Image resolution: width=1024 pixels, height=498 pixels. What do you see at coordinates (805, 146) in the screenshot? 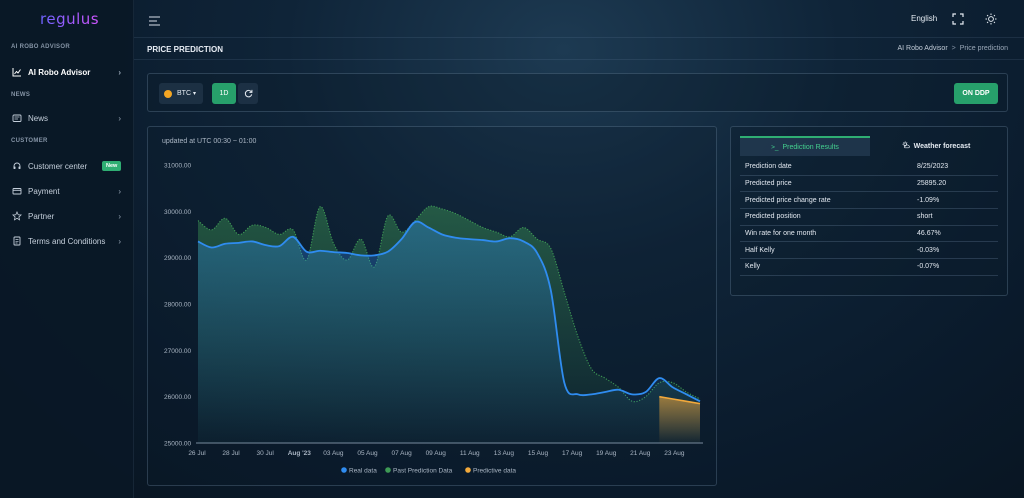
I see `tab-prediction-results: >_ Prediction Results` at bounding box center [805, 146].